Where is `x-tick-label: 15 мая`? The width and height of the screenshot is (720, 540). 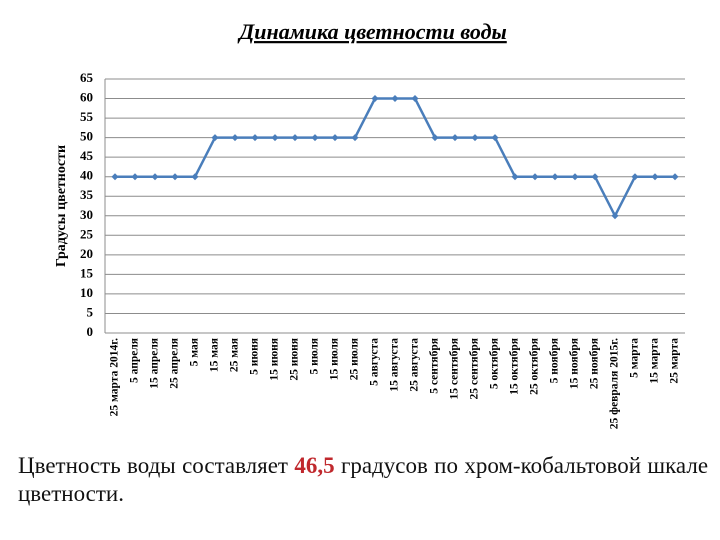
x-tick-label: 15 мая is located at coordinates (215, 355).